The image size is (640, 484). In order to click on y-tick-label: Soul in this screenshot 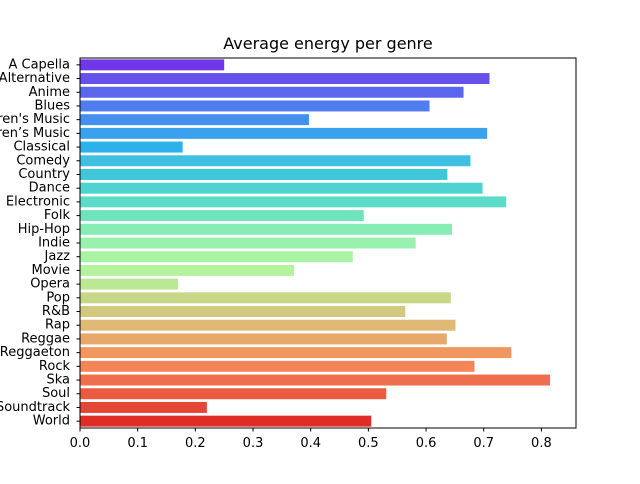, I will do `click(56, 393)`.